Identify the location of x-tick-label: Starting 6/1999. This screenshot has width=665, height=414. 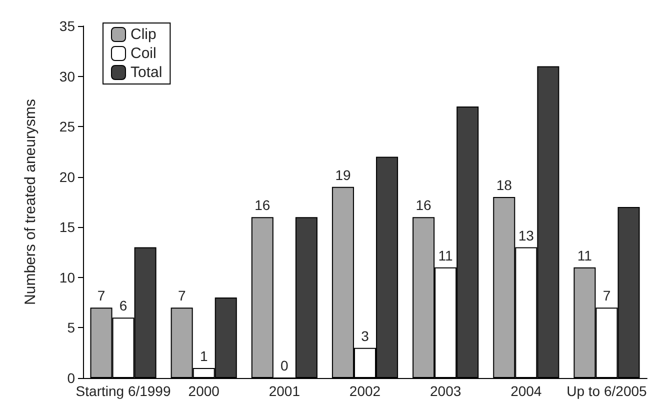
(123, 391).